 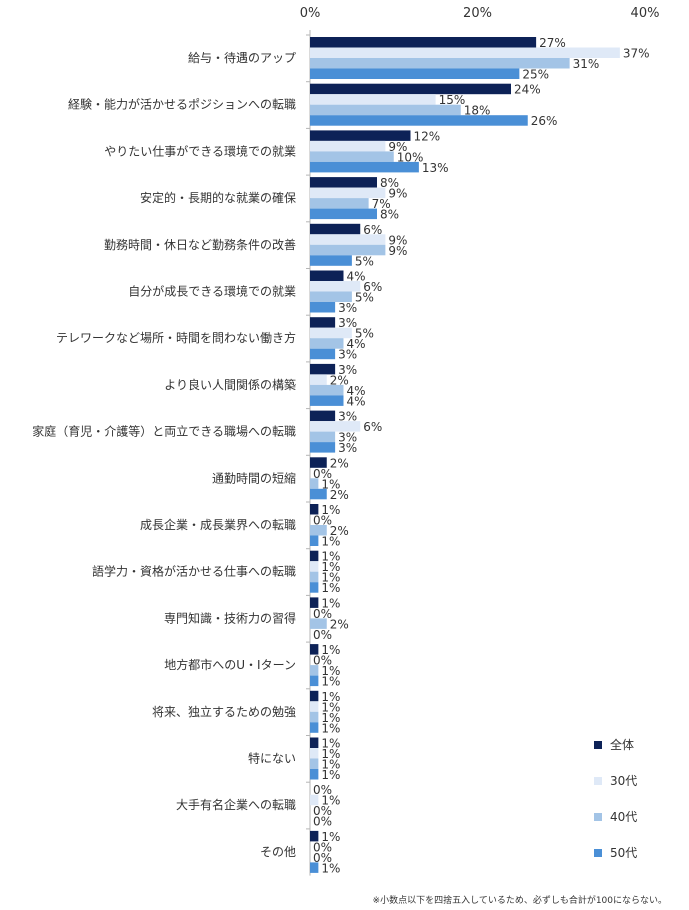 I want to click on data-label: 25%, so click(x=535, y=75).